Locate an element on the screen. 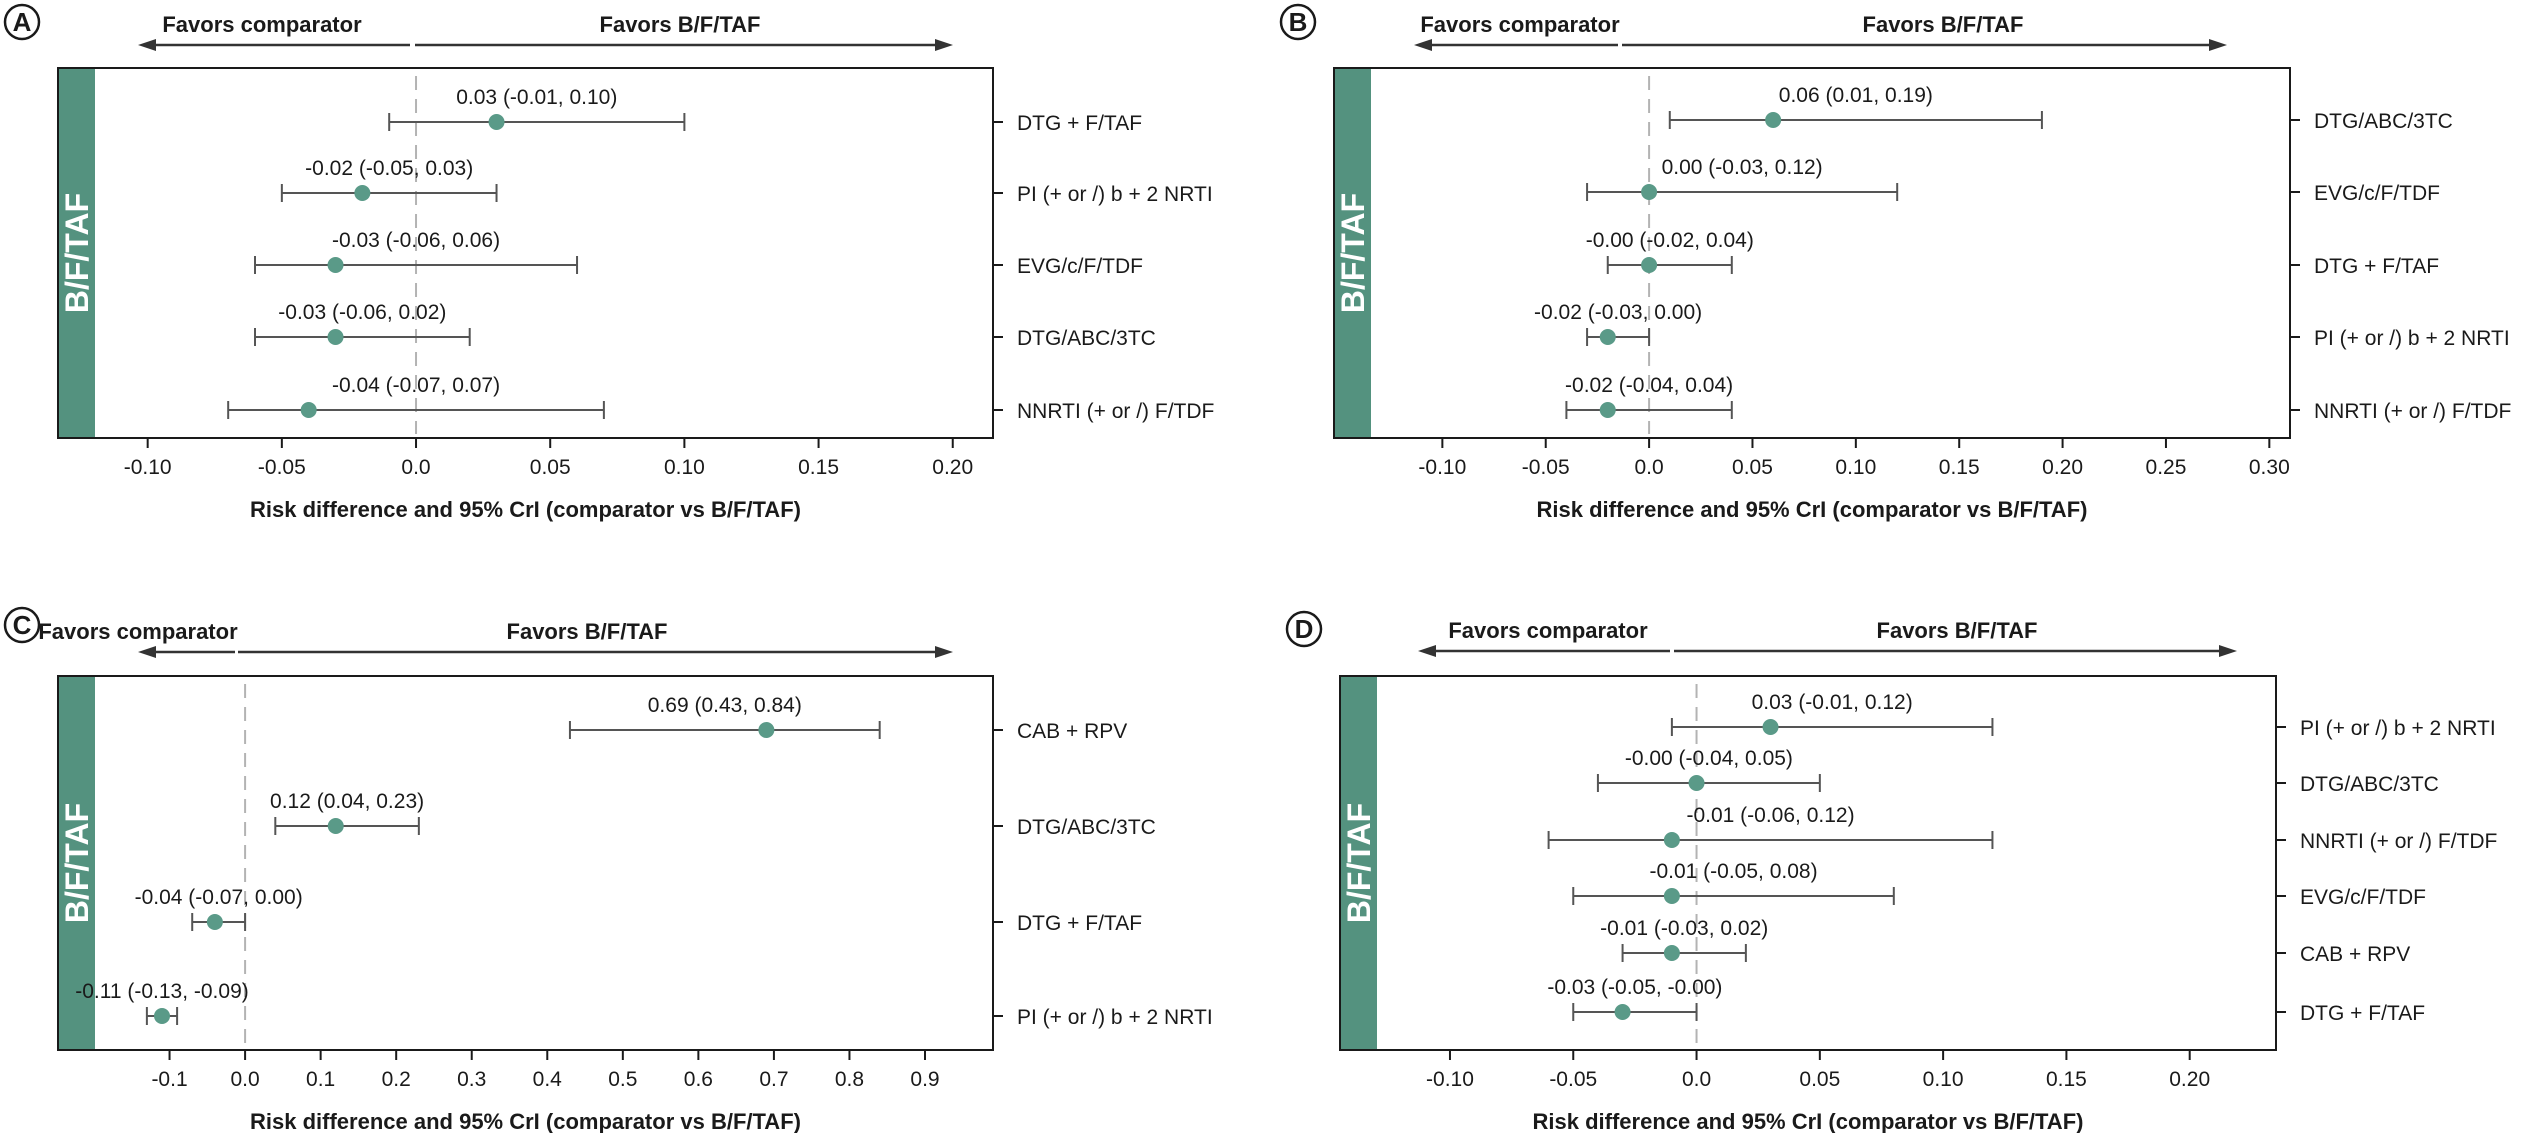 The image size is (2524, 1133). panel-letter: A is located at coordinates (22, 22).